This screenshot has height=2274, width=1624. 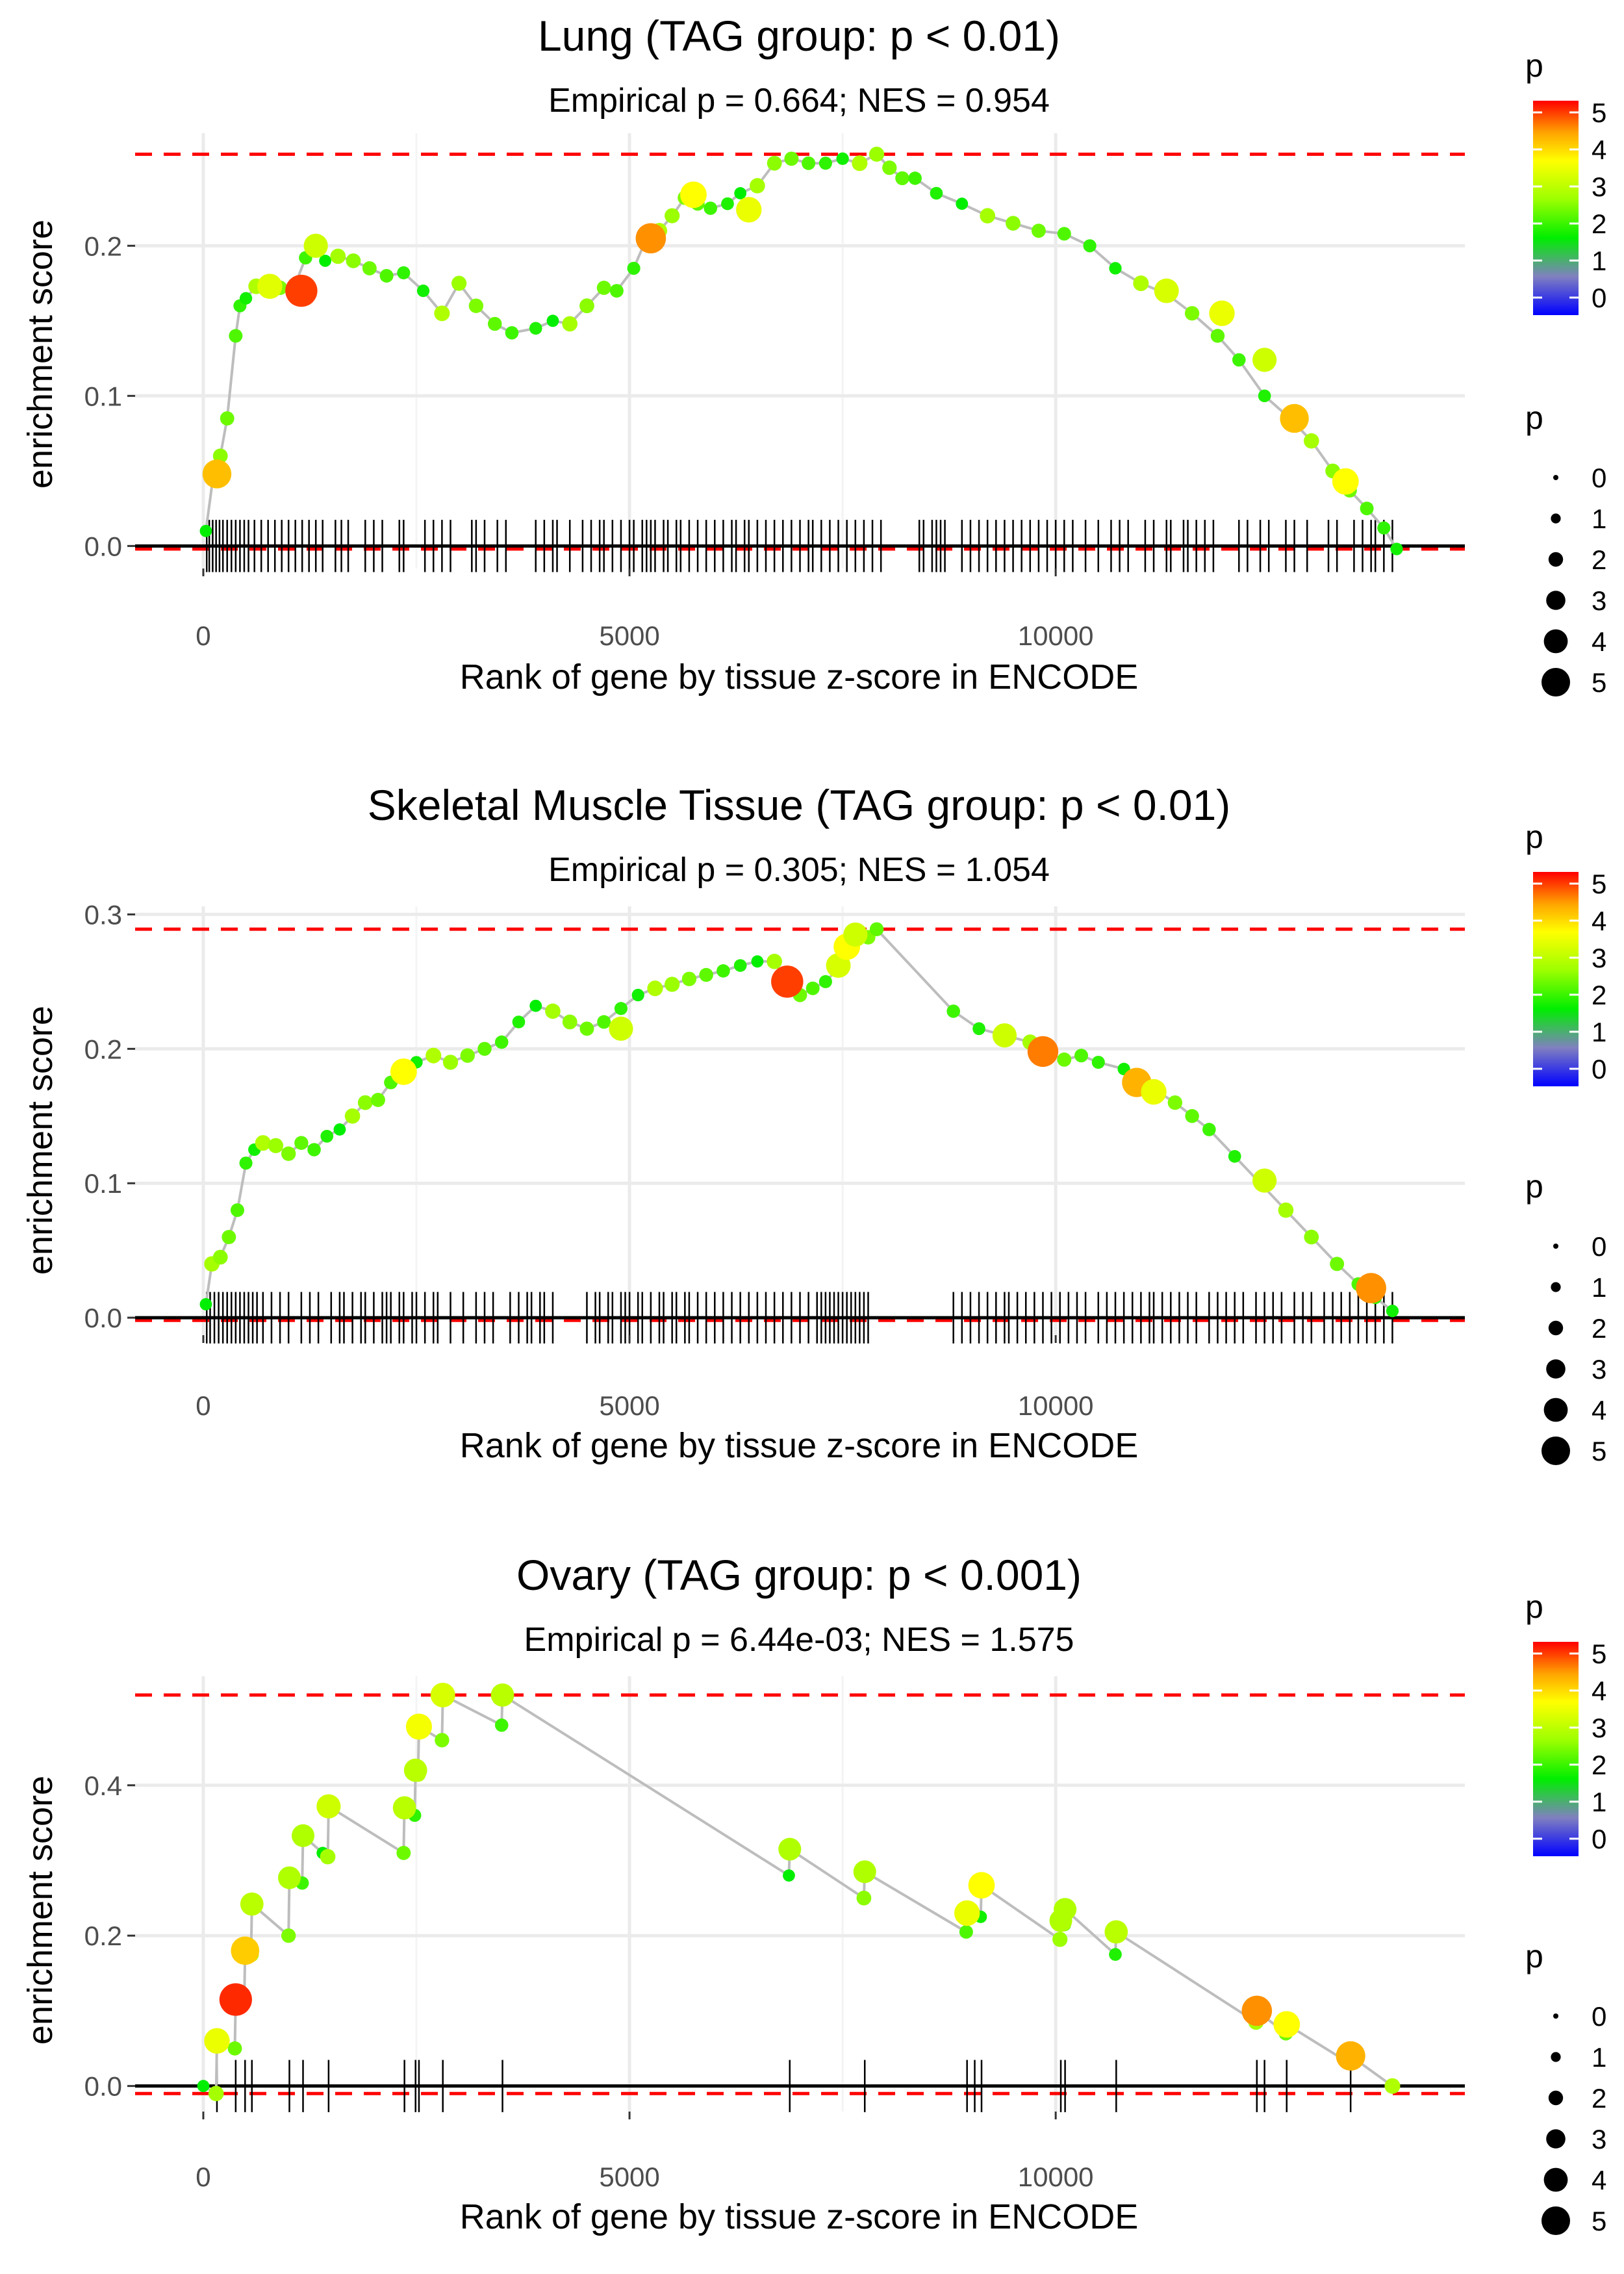 What do you see at coordinates (103, 1785) in the screenshot?
I see `y-tick-label: 0.4` at bounding box center [103, 1785].